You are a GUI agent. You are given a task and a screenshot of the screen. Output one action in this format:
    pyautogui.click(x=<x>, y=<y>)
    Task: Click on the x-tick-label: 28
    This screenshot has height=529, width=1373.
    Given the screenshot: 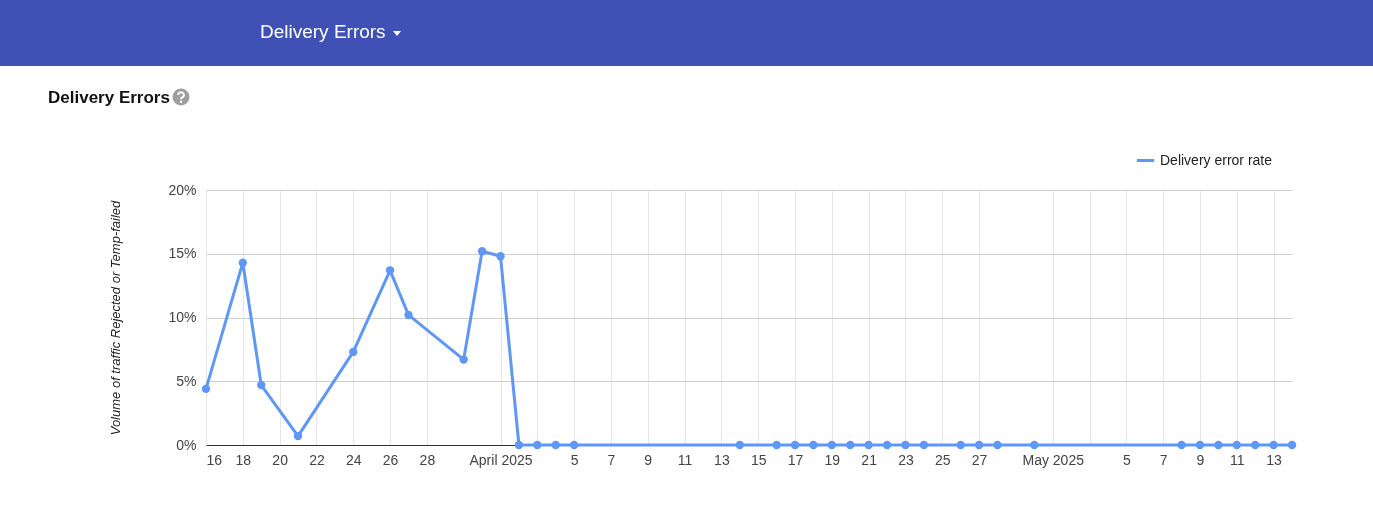 What is the action you would take?
    pyautogui.click(x=427, y=459)
    